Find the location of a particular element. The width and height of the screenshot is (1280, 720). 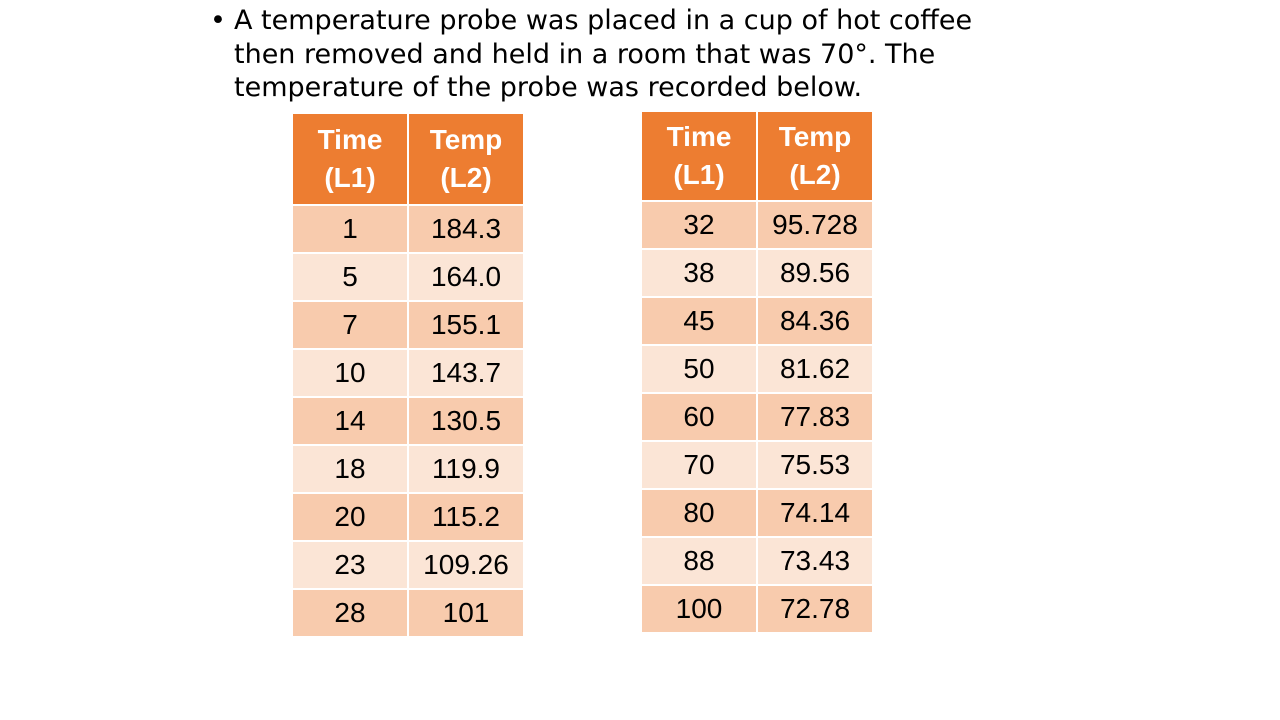

time-cell: 100 is located at coordinates (699, 609).